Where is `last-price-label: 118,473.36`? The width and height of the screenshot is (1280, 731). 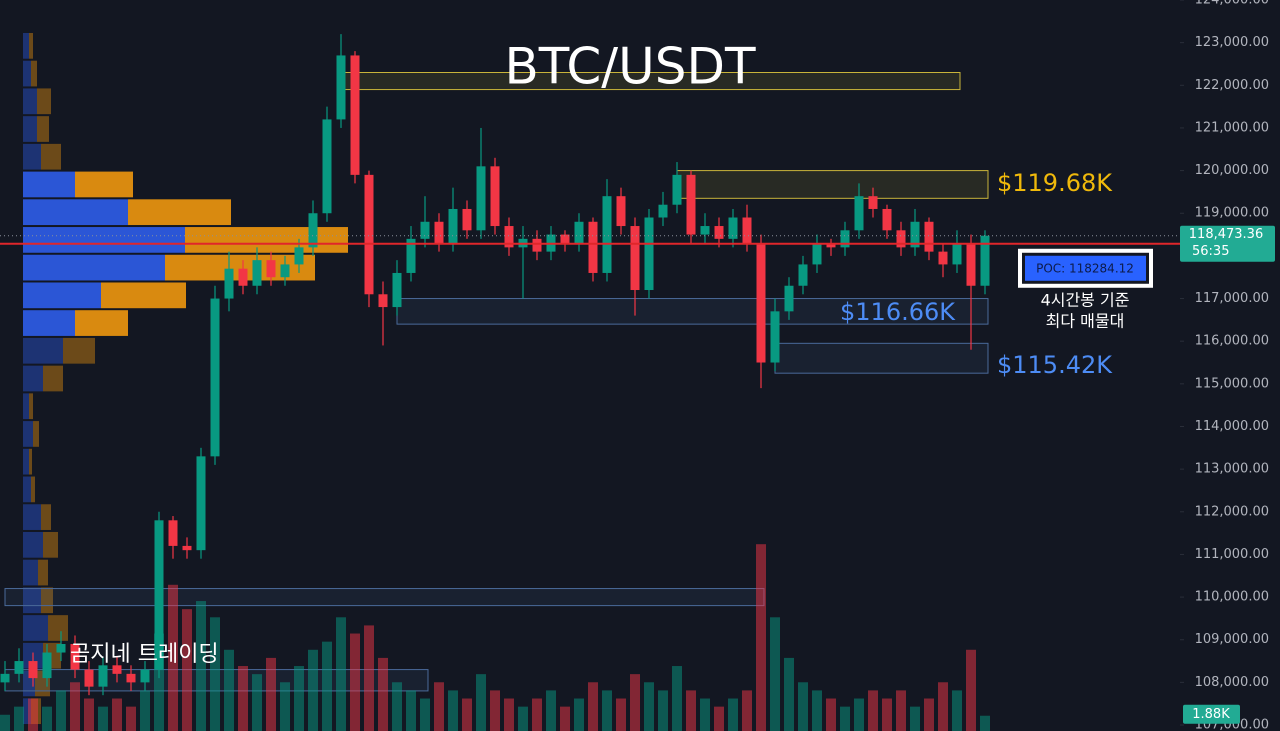 last-price-label: 118,473.36 is located at coordinates (1226, 234).